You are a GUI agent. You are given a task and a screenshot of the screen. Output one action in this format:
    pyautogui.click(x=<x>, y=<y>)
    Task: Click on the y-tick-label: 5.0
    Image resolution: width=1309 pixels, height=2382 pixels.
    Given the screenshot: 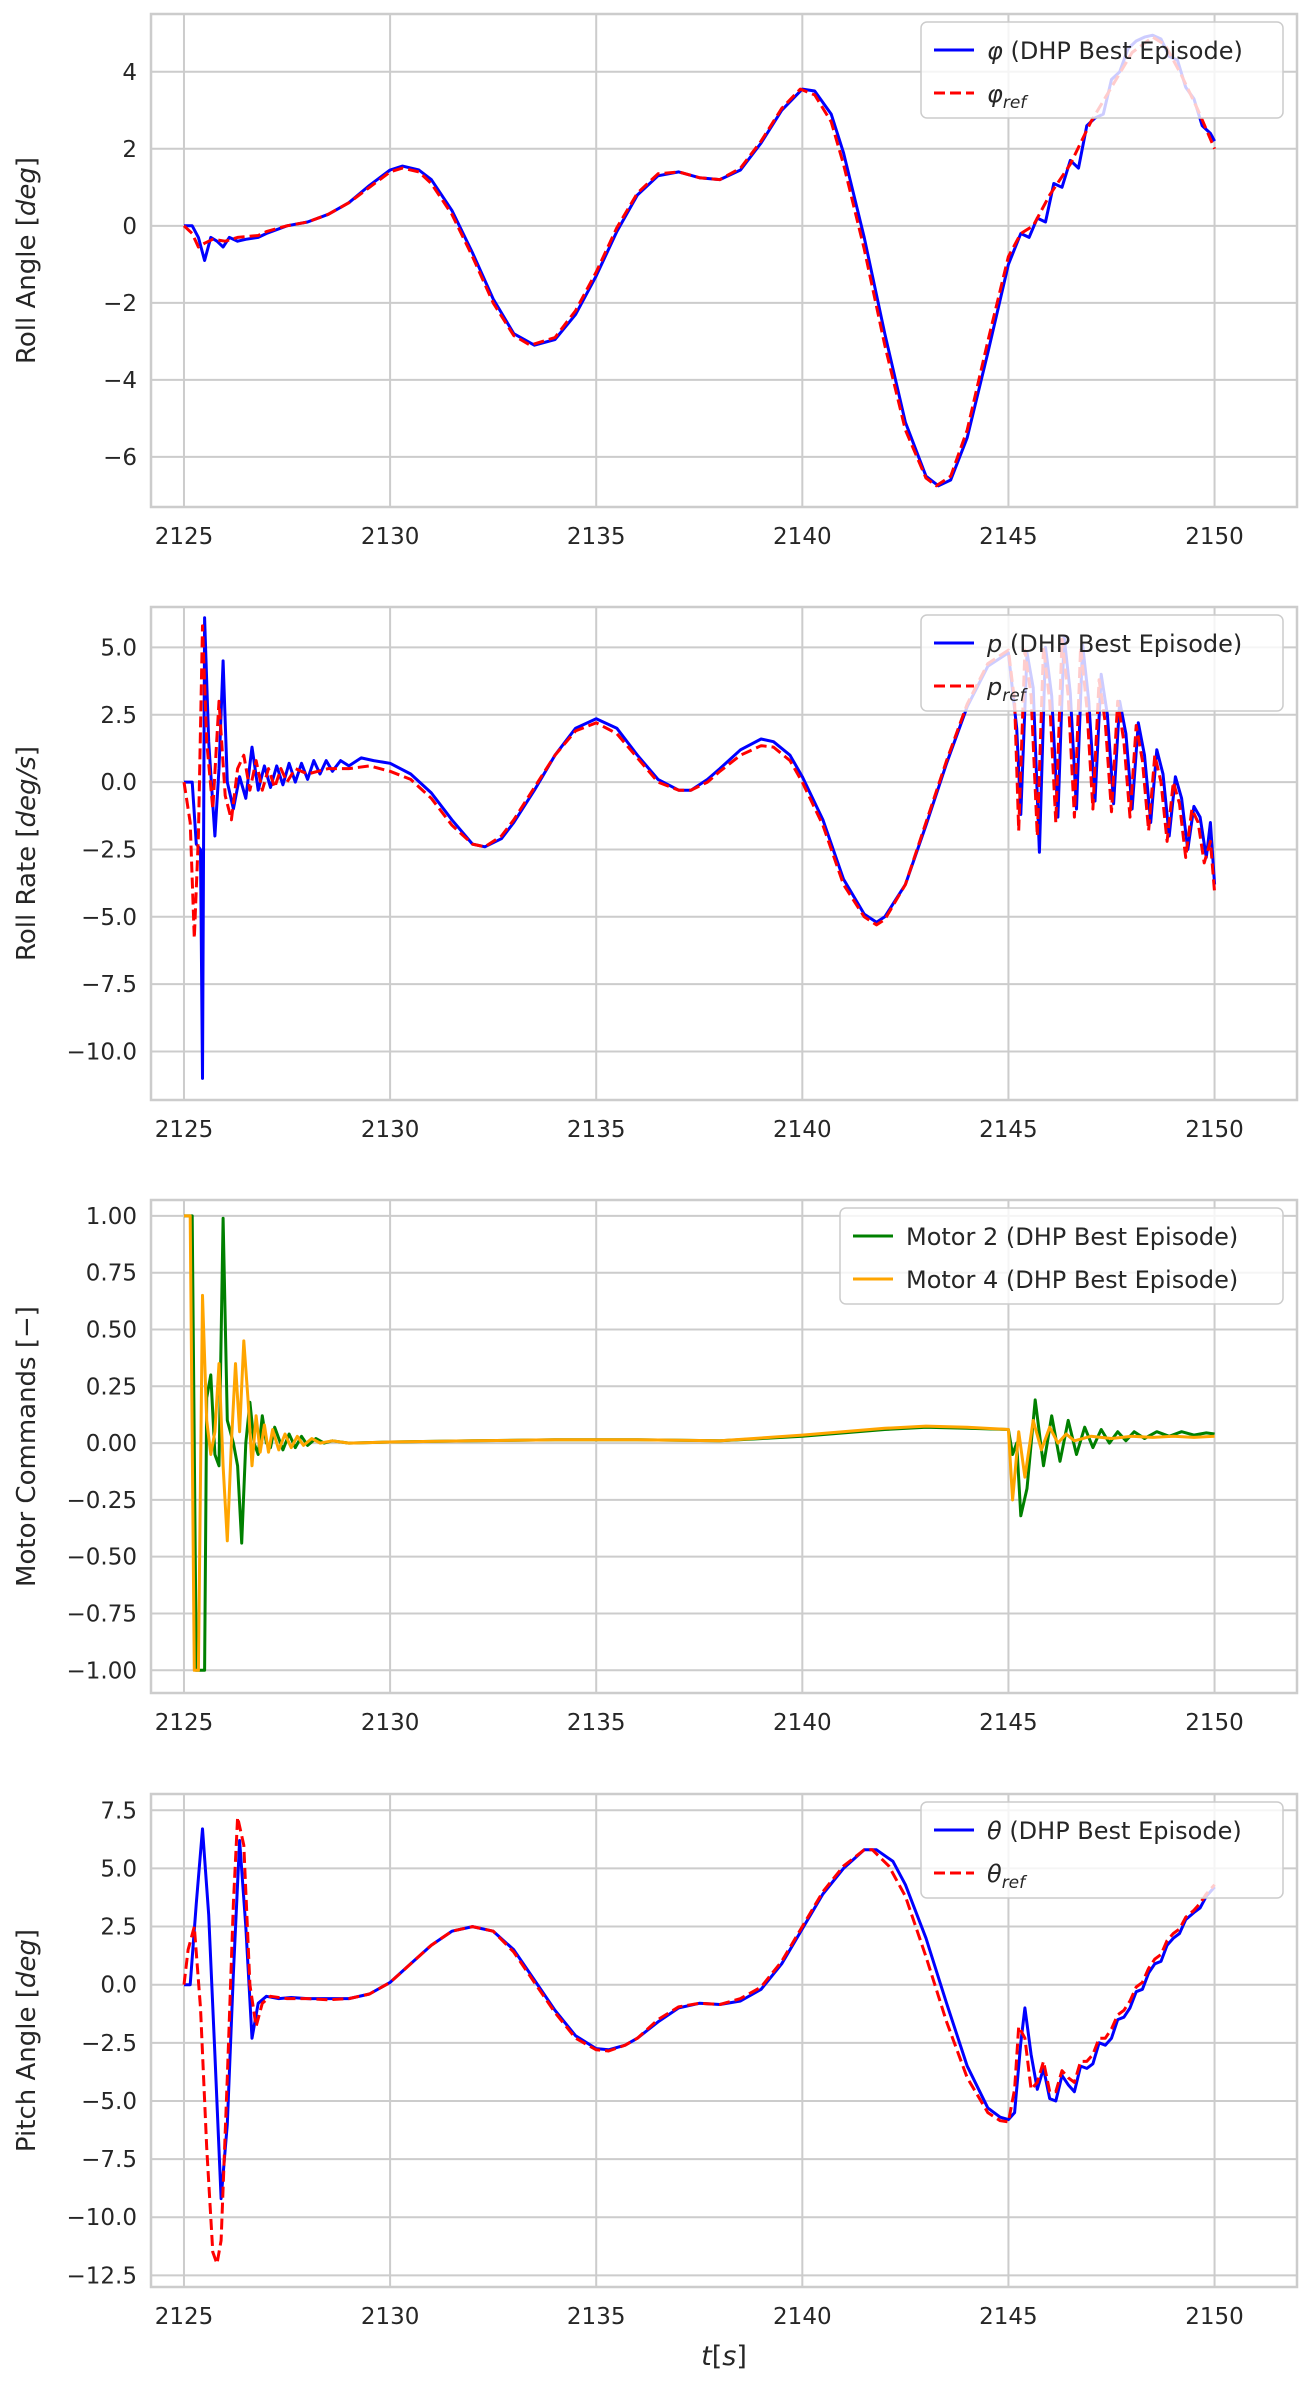 What is the action you would take?
    pyautogui.click(x=118, y=1869)
    